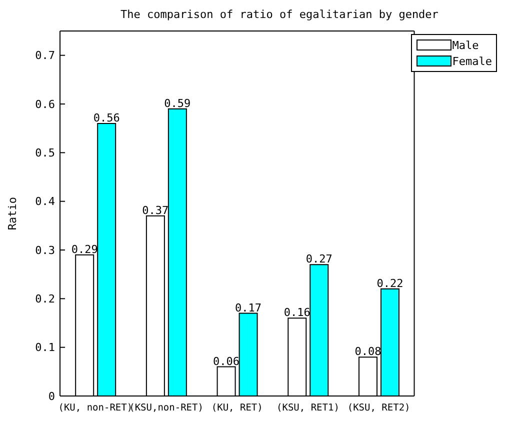 The width and height of the screenshot is (519, 426). What do you see at coordinates (177, 103) in the screenshot?
I see `data-label: 0.59` at bounding box center [177, 103].